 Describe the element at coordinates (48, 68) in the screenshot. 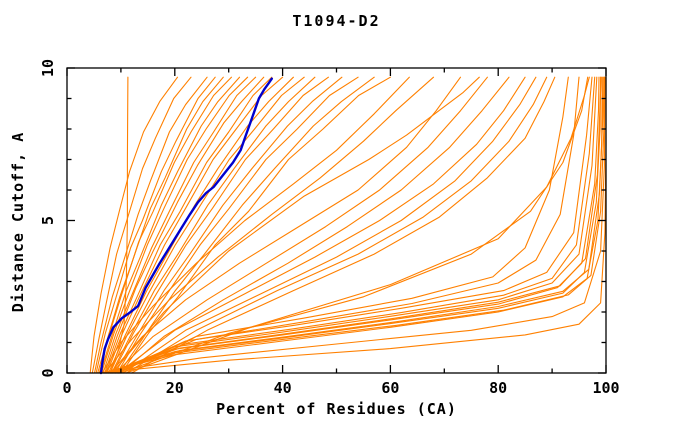

I see `y-tick-label: 10` at that location.